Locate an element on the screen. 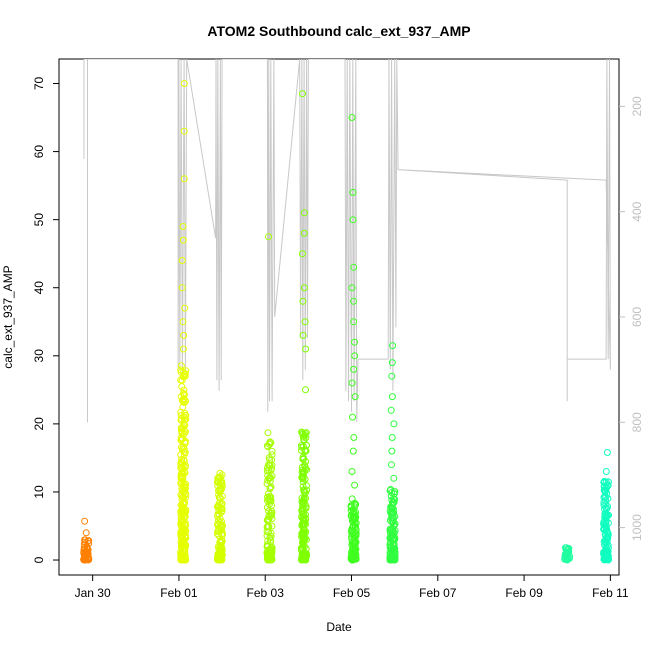 The width and height of the screenshot is (650, 650). y2-tick-label: 800 is located at coordinates (637, 422).